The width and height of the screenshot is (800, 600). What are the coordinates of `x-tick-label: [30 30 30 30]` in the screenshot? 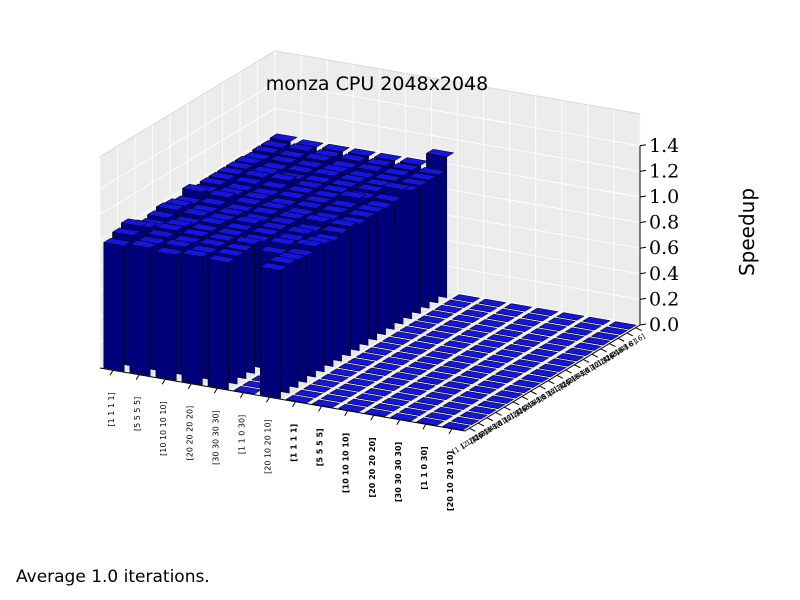 It's located at (398, 472).